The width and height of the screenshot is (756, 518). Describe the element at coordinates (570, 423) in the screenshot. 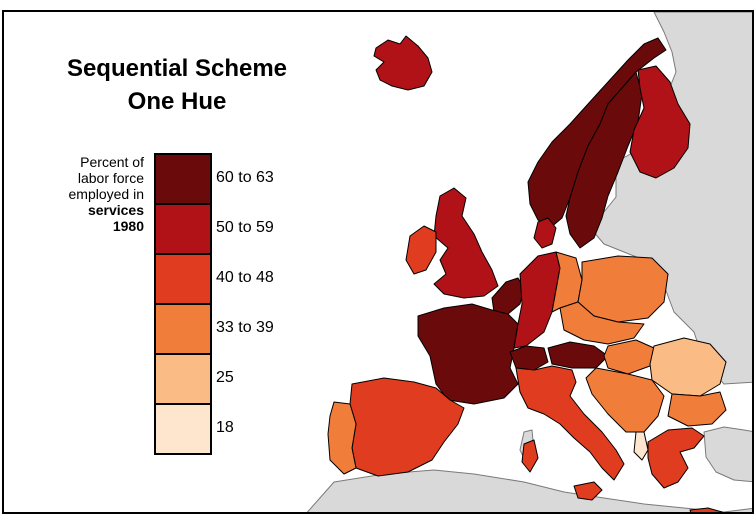

I see `italy` at that location.